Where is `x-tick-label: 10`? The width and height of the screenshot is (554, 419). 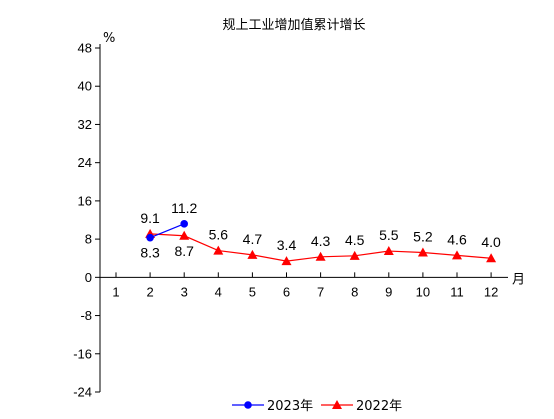
x-tick-label: 10 is located at coordinates (423, 291).